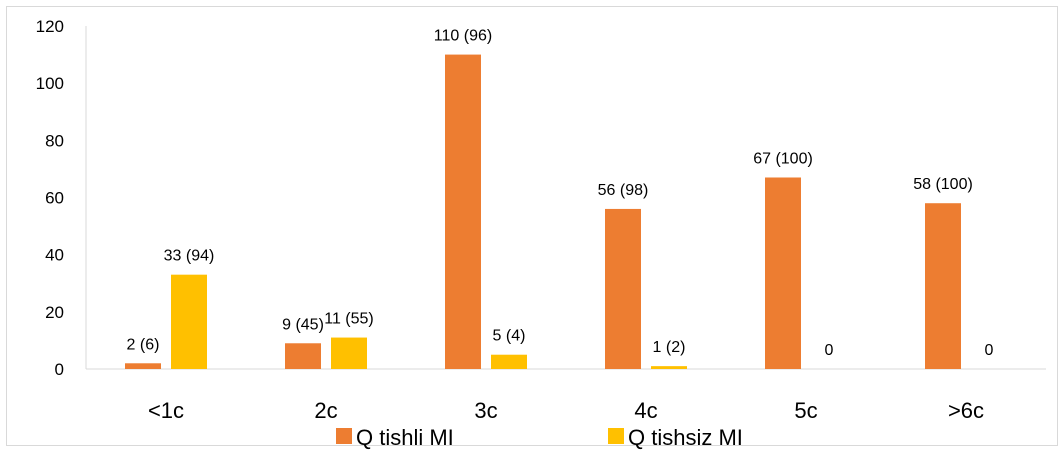  What do you see at coordinates (303, 324) in the screenshot?
I see `bar-data-label: 9 (45)` at bounding box center [303, 324].